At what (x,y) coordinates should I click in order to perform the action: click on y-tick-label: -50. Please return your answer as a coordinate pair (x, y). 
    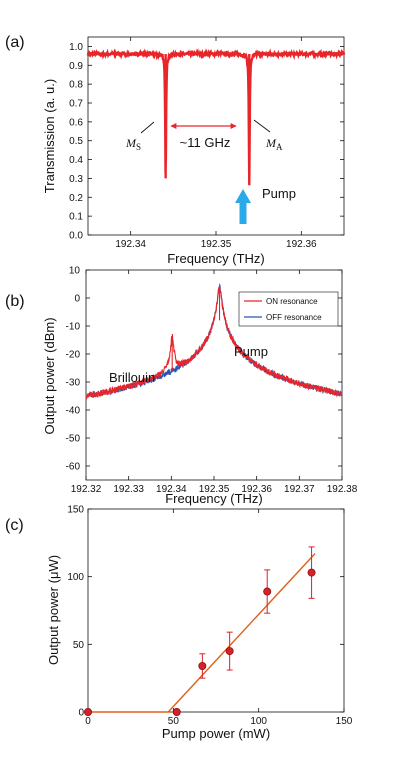
    Looking at the image, I should click on (73, 439).